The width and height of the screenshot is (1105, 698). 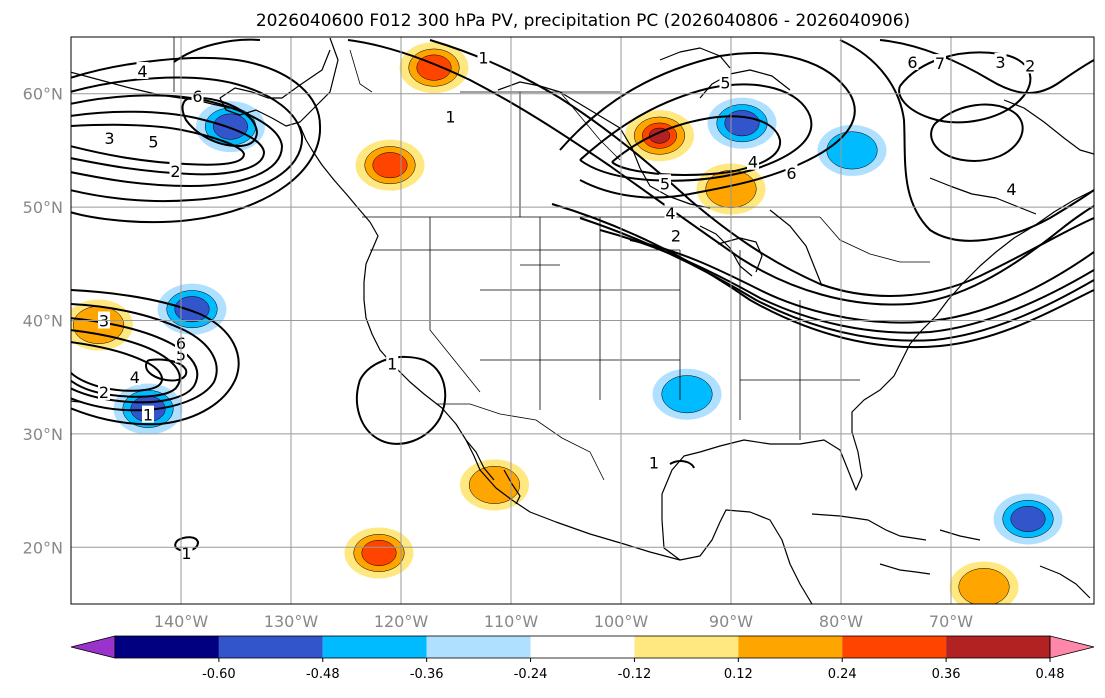 I want to click on precip-region-bc-positive, so click(x=390, y=165).